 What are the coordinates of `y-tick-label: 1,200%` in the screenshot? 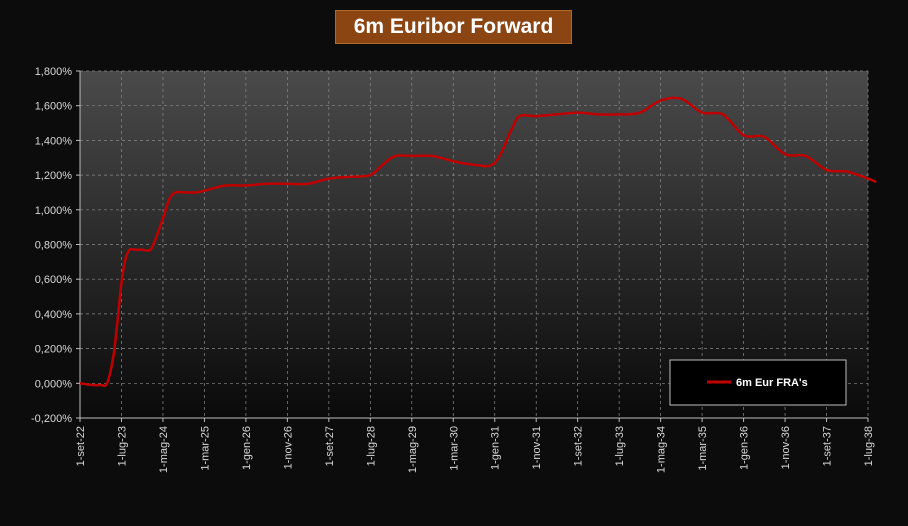 It's located at (54, 176).